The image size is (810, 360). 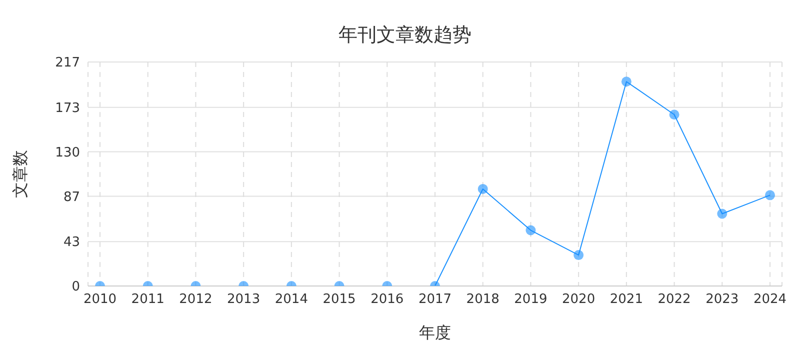 I want to click on y-tick-label: 173, so click(x=67, y=108).